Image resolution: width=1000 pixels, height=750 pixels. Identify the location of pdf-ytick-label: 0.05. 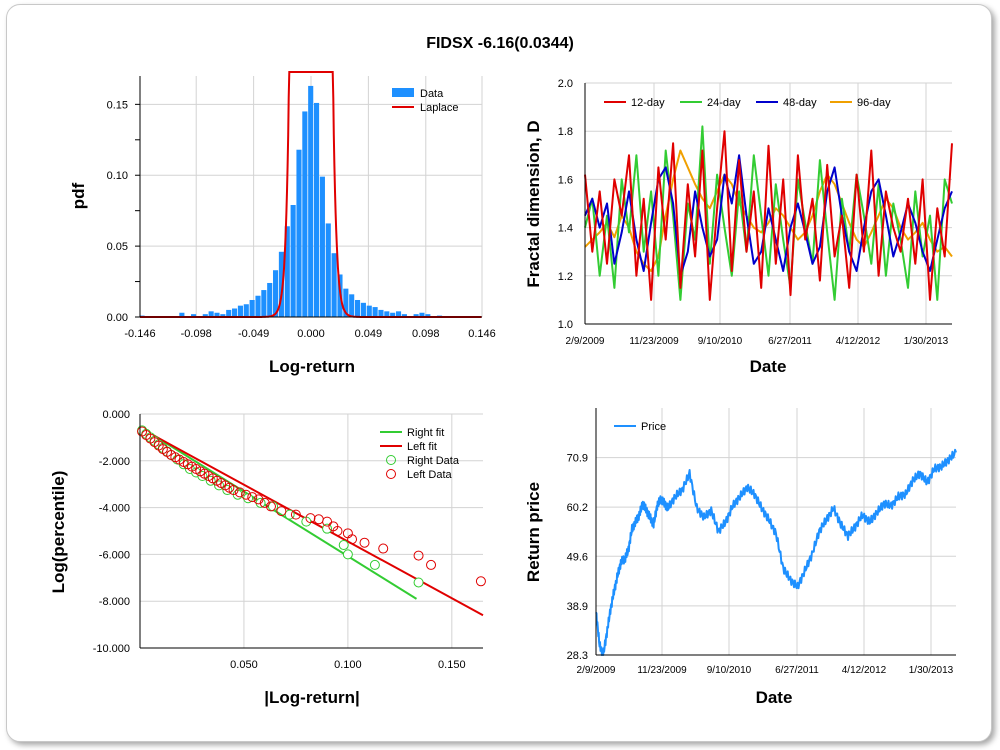
(117, 247).